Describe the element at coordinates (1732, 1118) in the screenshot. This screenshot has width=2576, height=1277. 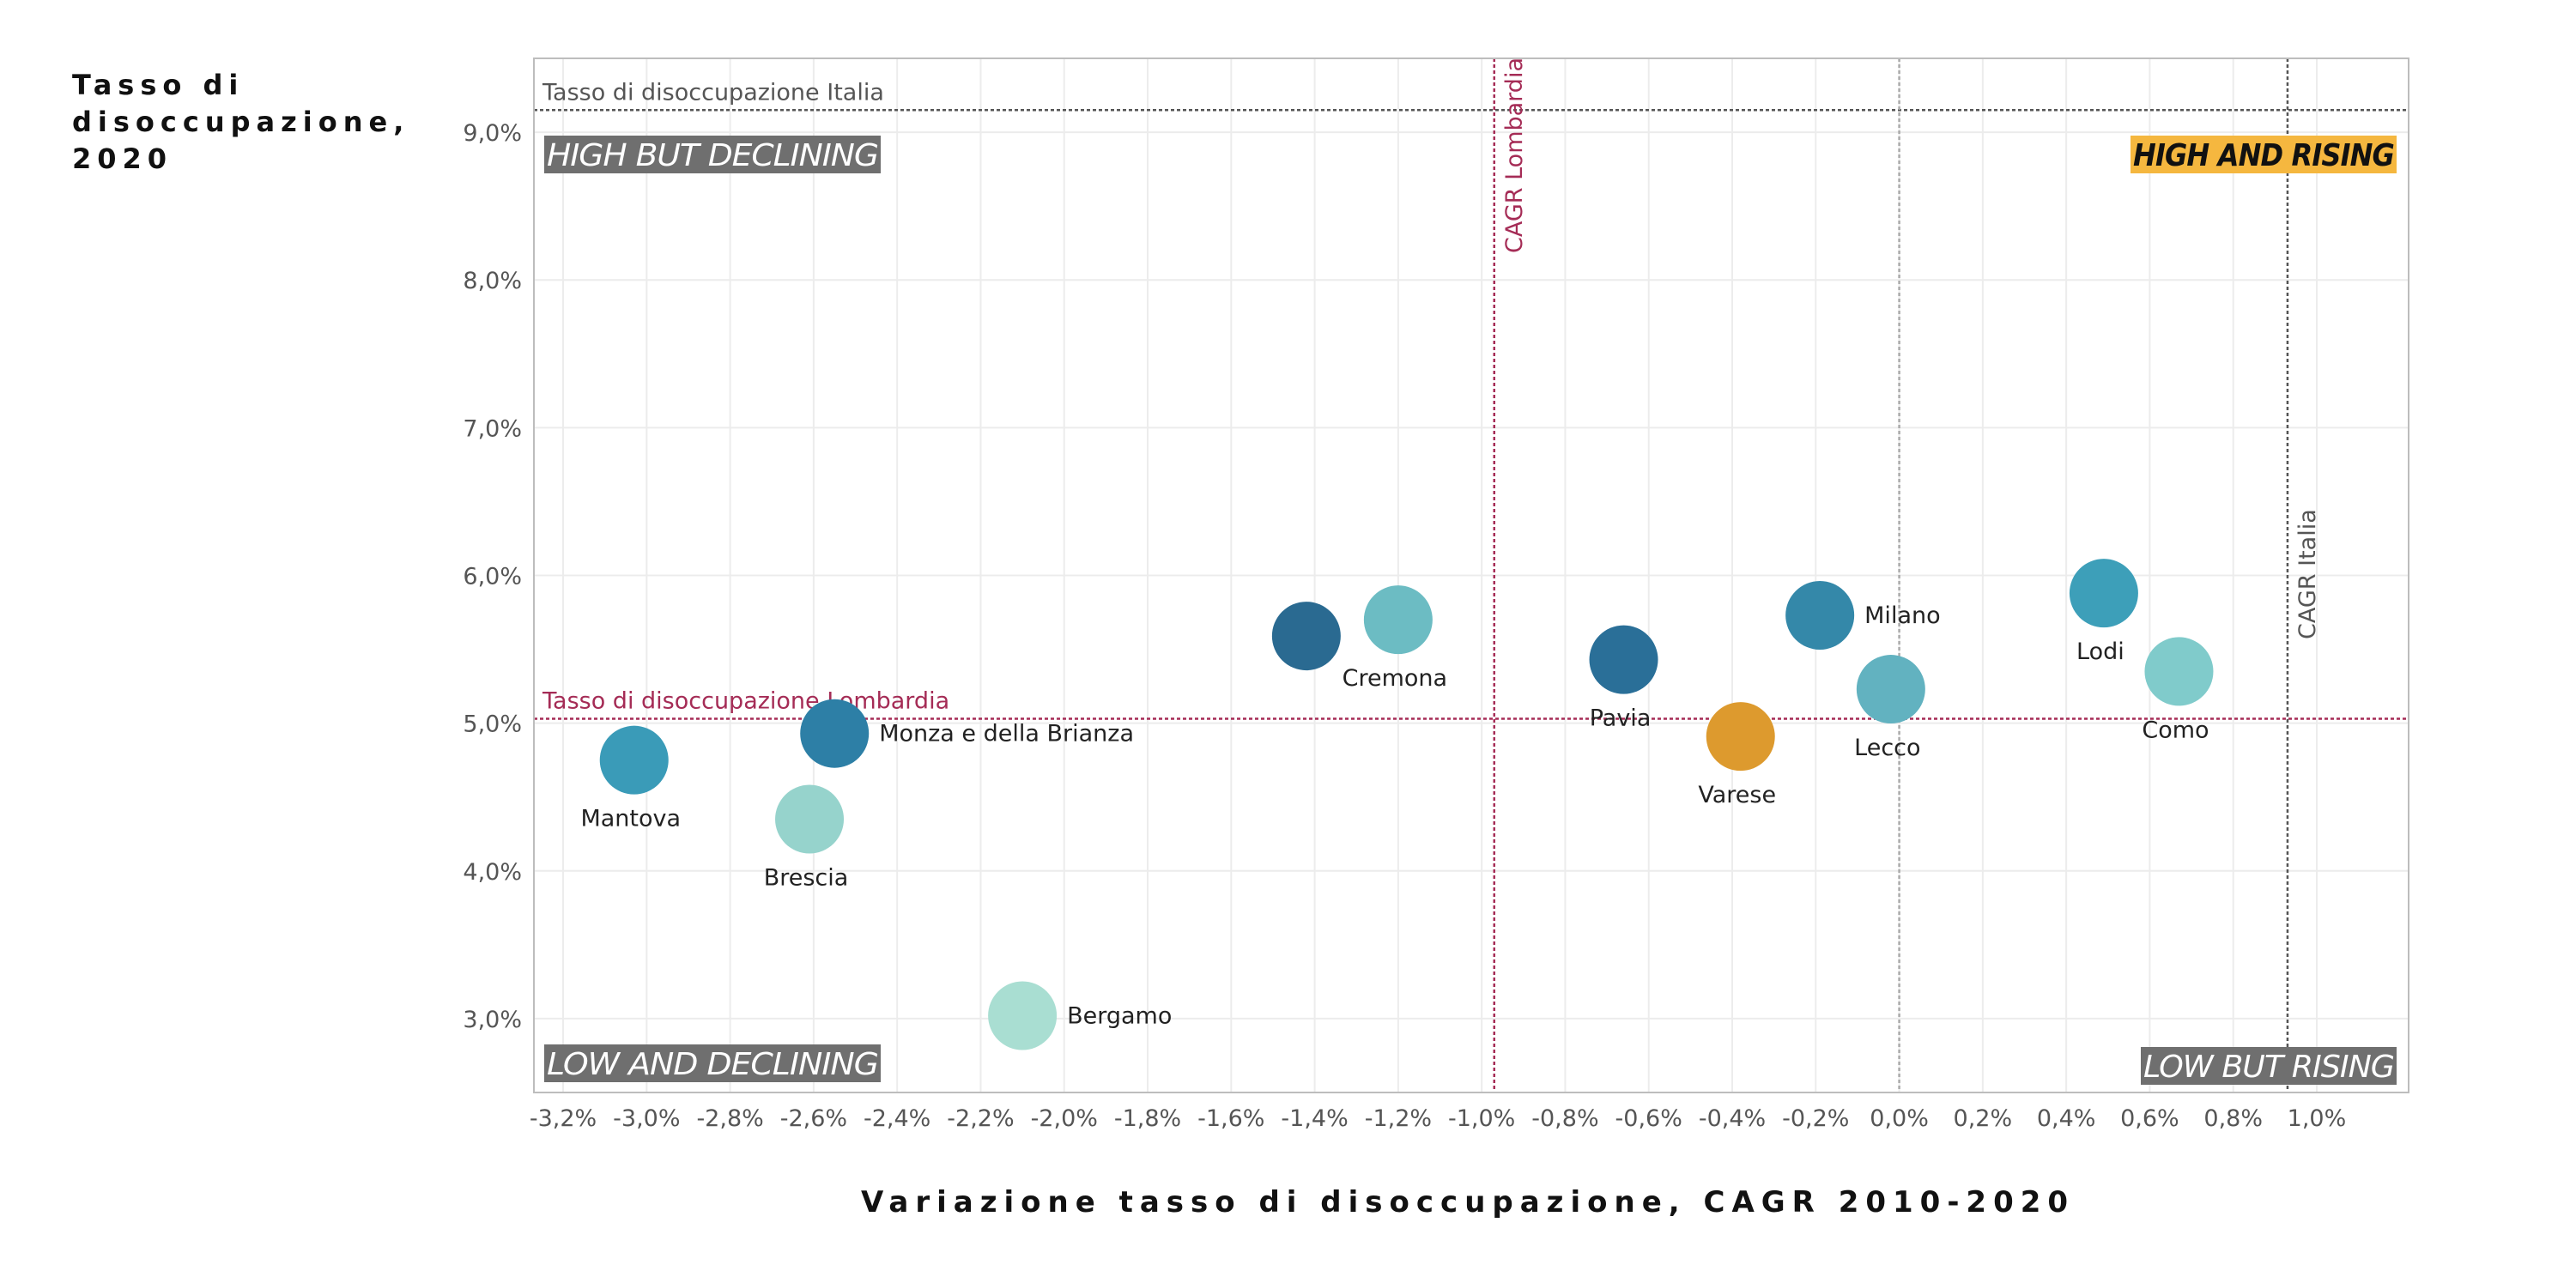
I see `x-tick-label: -0,4%` at that location.